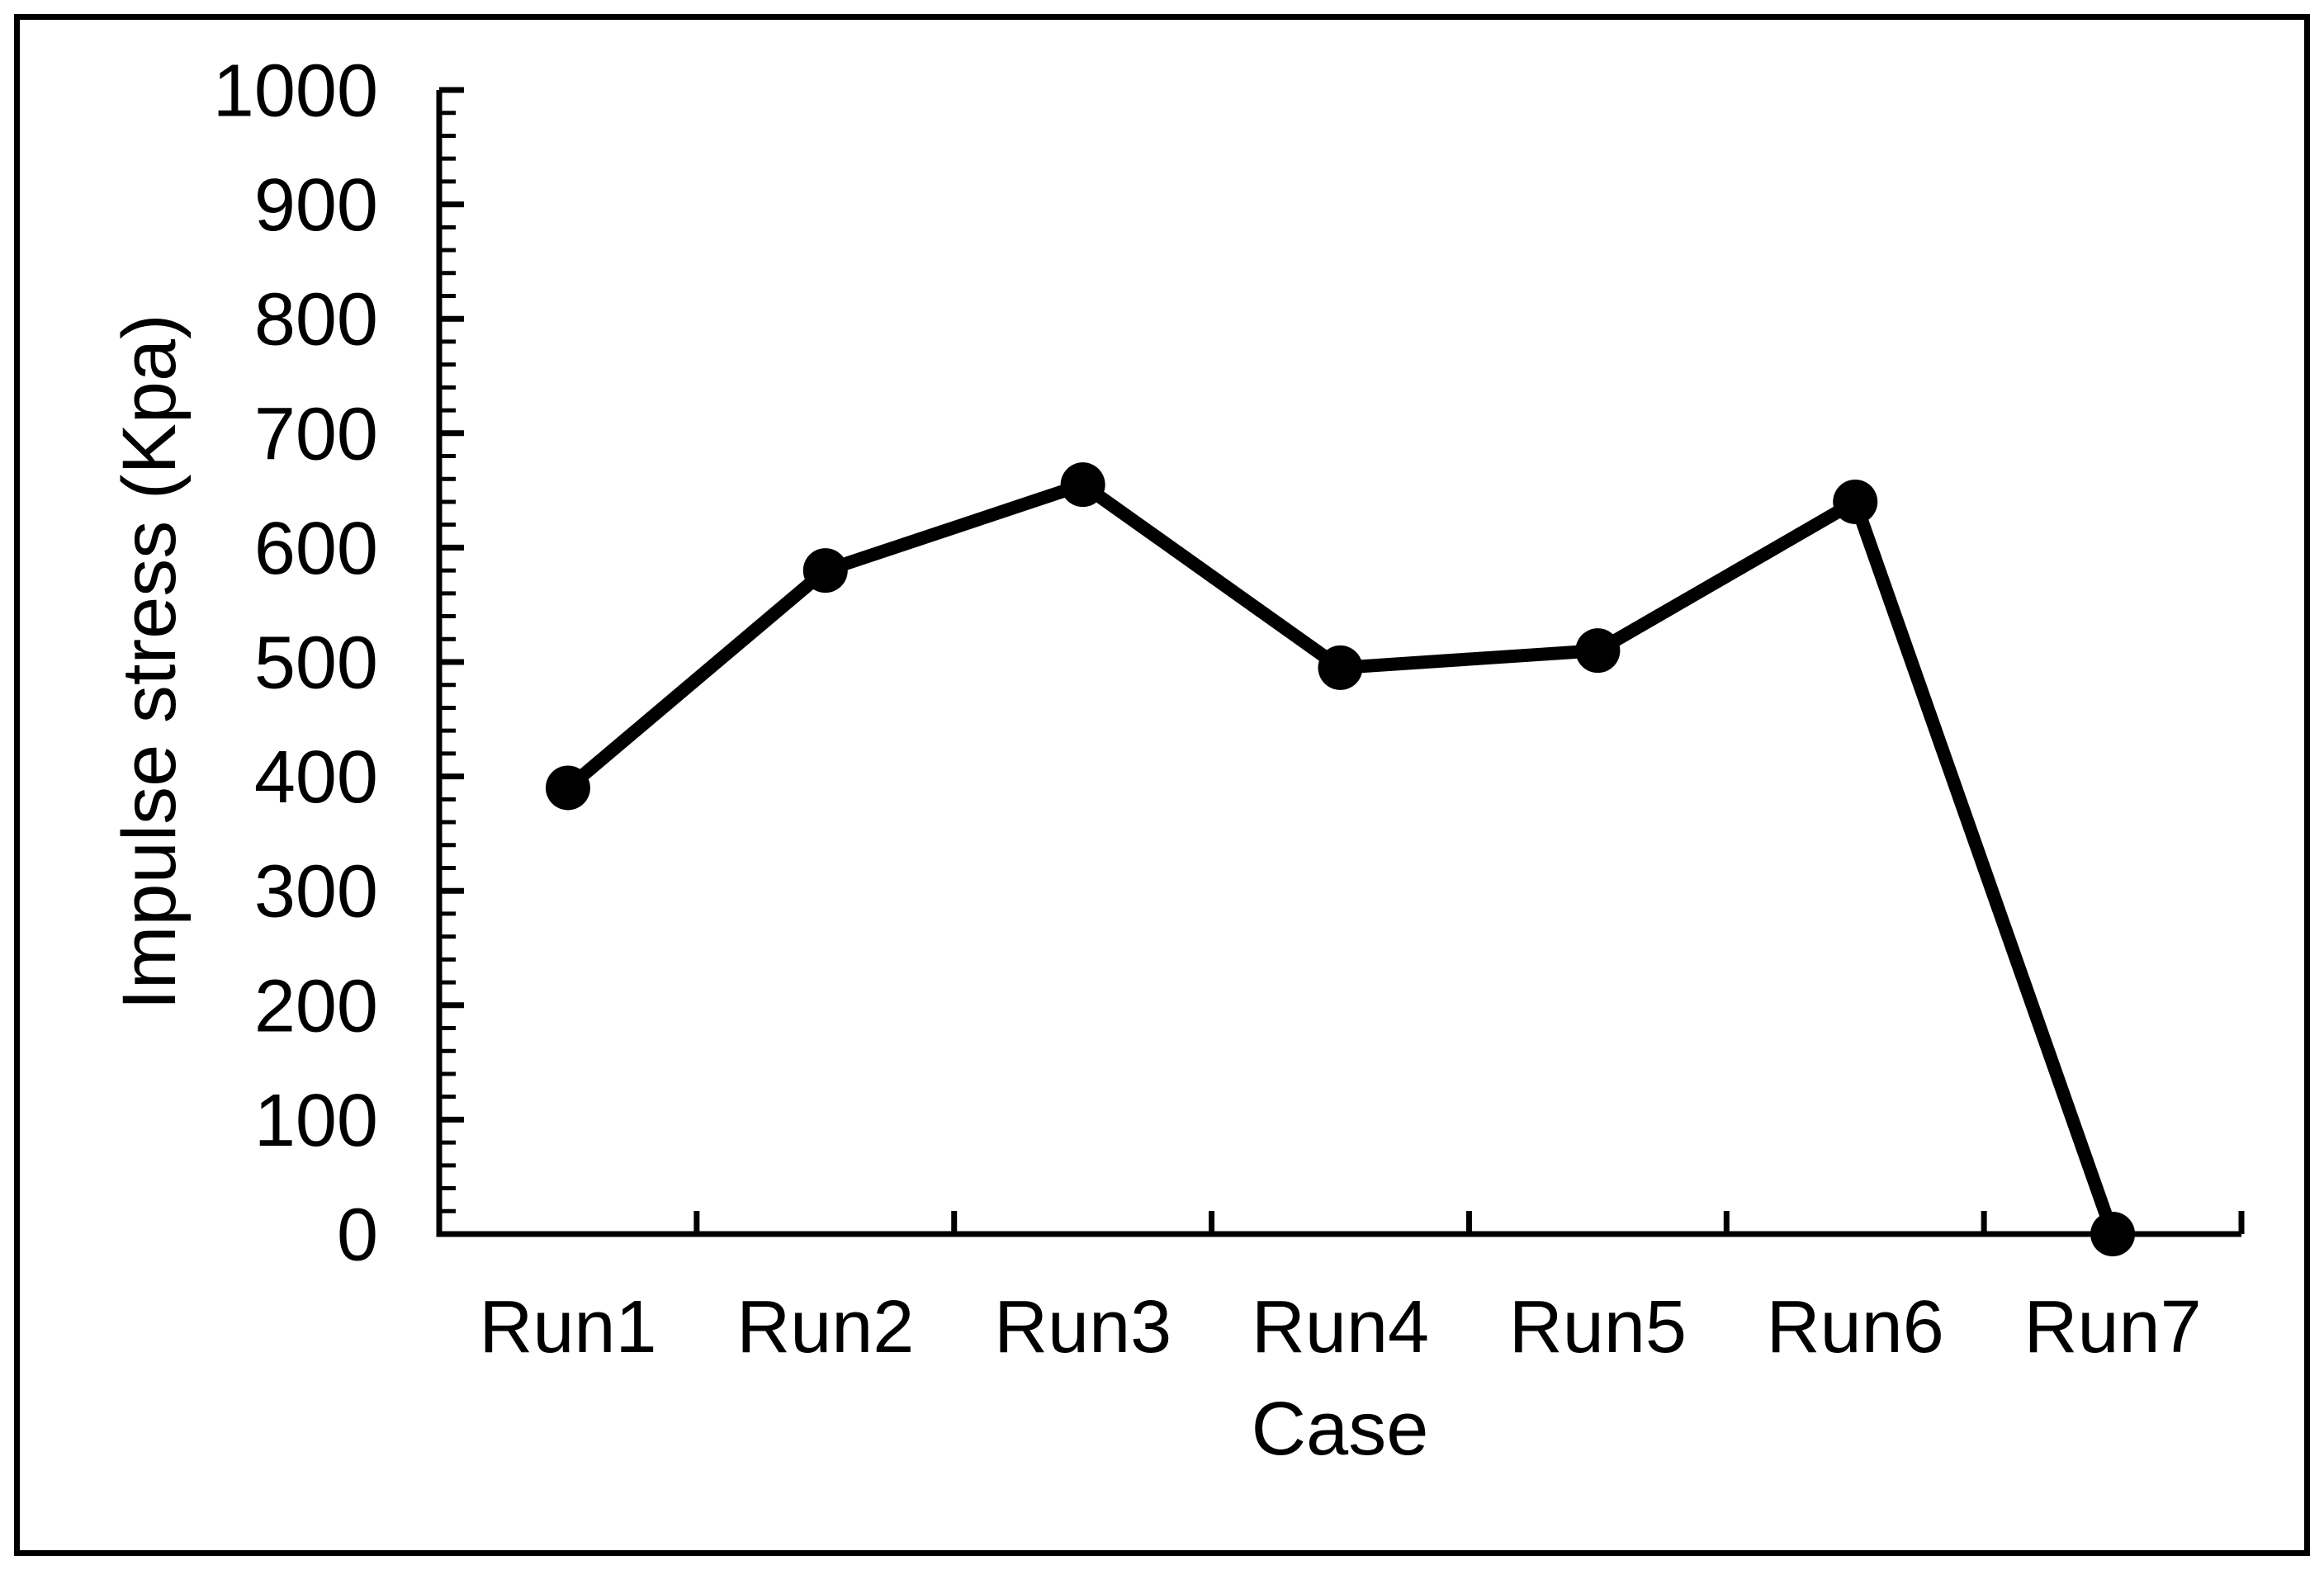 Image resolution: width=2324 pixels, height=1570 pixels. Describe the element at coordinates (296, 91) in the screenshot. I see `y-tick-label: 1000` at that location.